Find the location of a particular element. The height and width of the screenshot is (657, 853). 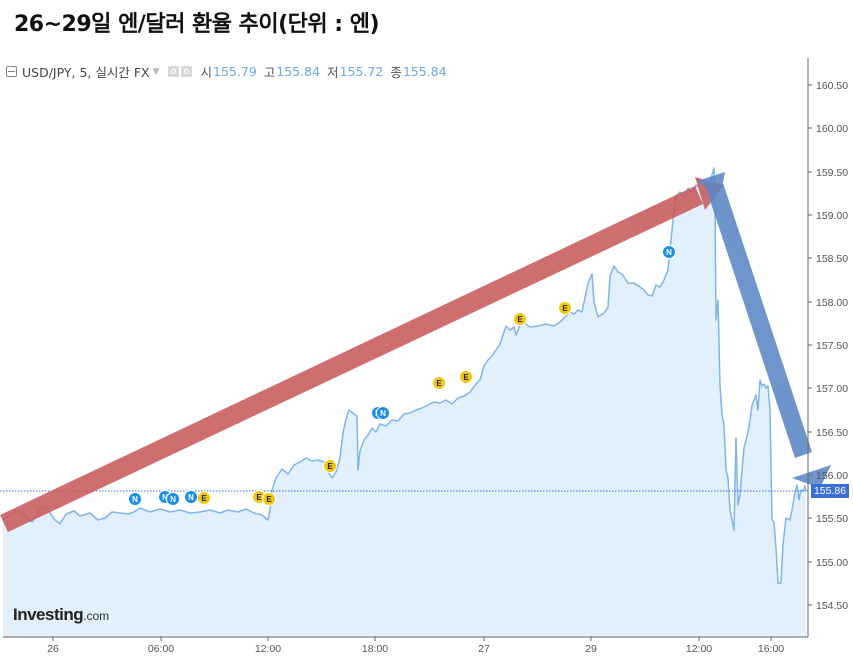

x-tick-label: 18:00 is located at coordinates (375, 649).